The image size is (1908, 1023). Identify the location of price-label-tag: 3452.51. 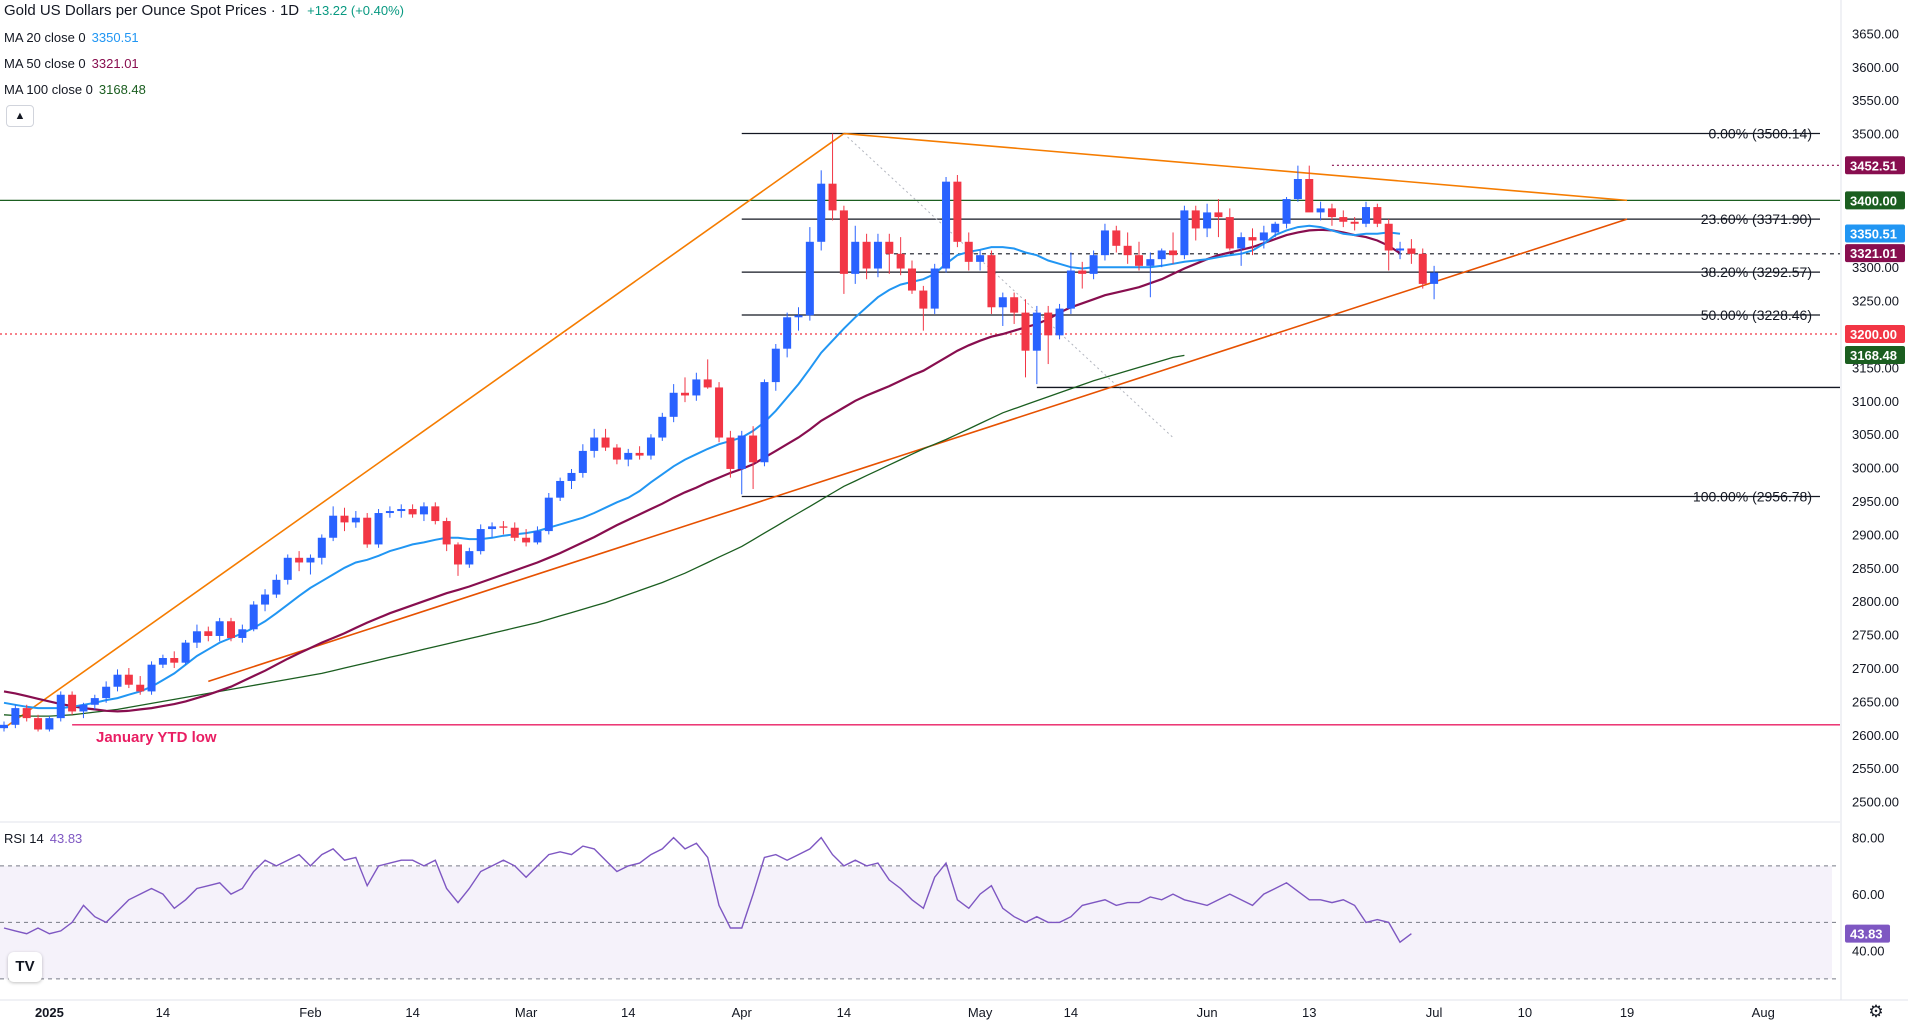
(1875, 165).